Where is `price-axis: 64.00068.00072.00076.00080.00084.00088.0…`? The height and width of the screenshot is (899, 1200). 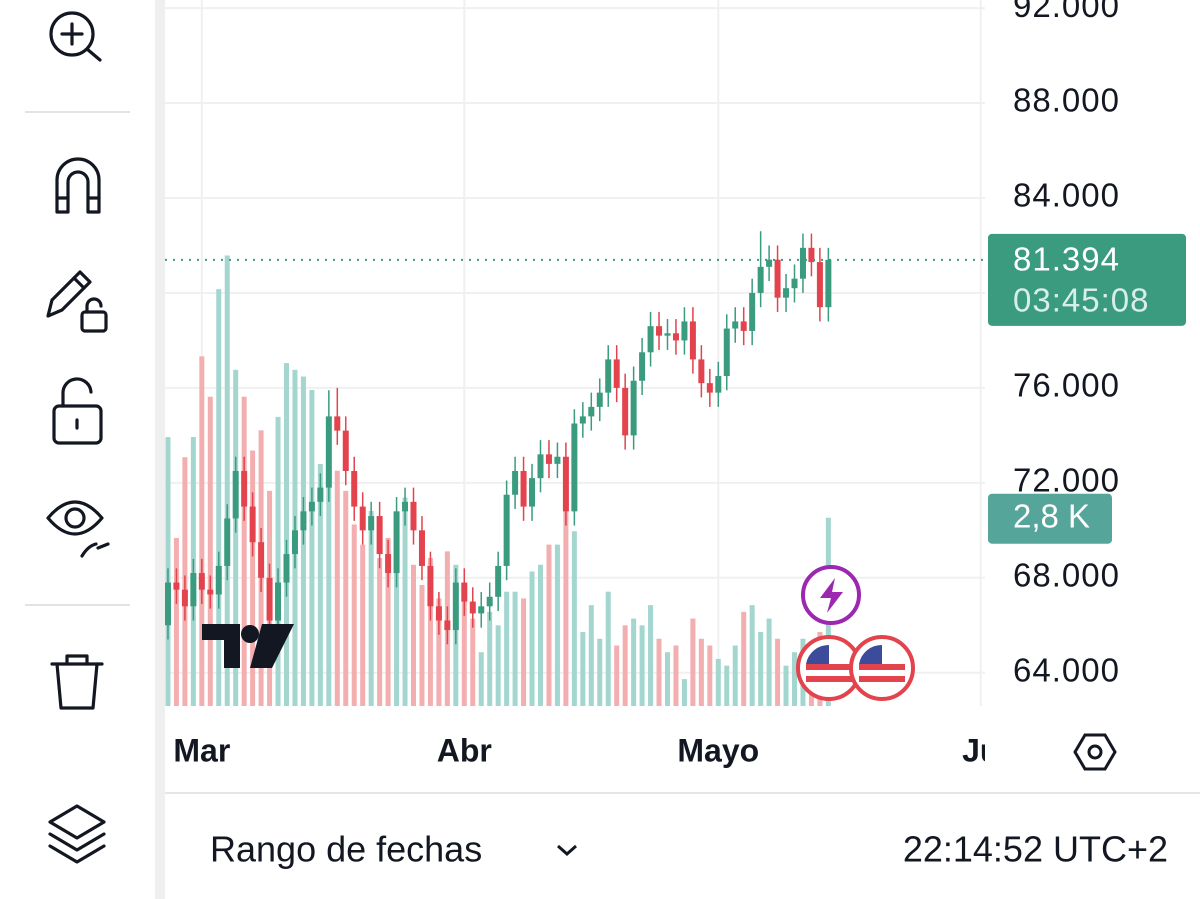
price-axis: 64.00068.00072.00076.00080.00084.00088.0… is located at coordinates (1087, 344).